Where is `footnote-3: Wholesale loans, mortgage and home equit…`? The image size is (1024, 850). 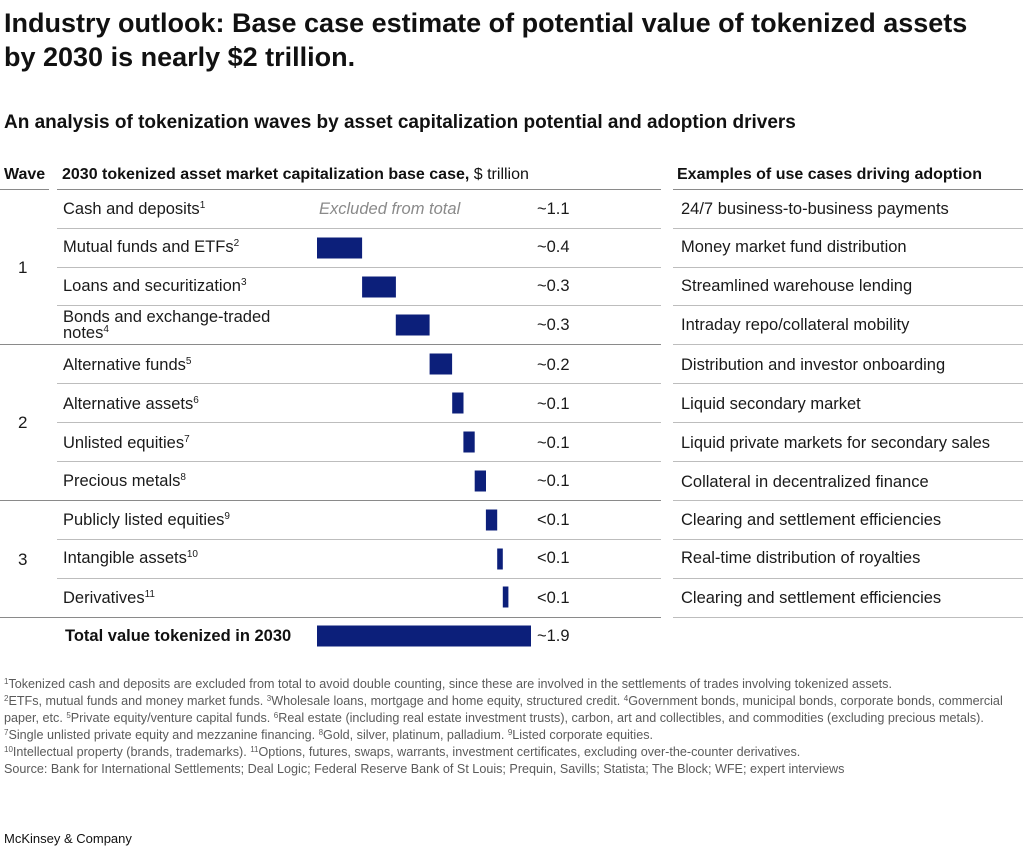
footnote-3: Wholesale loans, mortgage and home equit… is located at coordinates (446, 701).